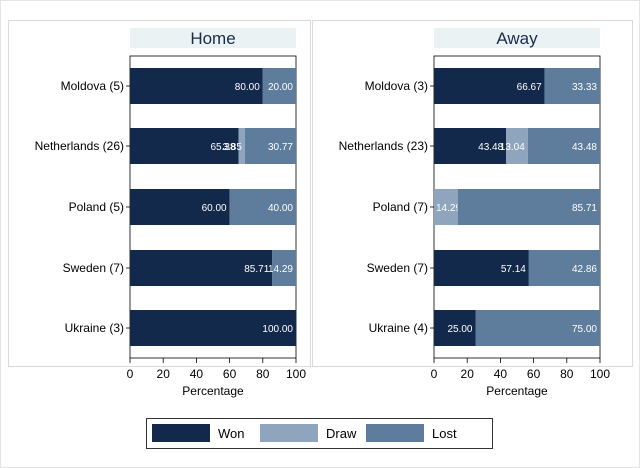 The height and width of the screenshot is (468, 640). Describe the element at coordinates (280, 269) in the screenshot. I see `bar-label-lost-0-3: 14.29` at that location.